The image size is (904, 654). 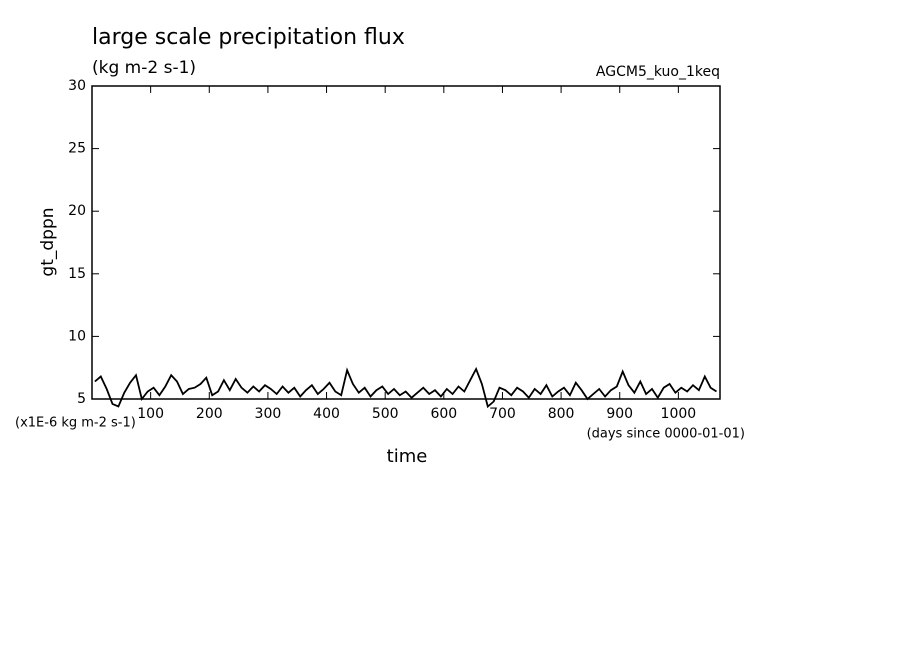 I want to click on x-tick-label: 600, so click(x=443, y=414).